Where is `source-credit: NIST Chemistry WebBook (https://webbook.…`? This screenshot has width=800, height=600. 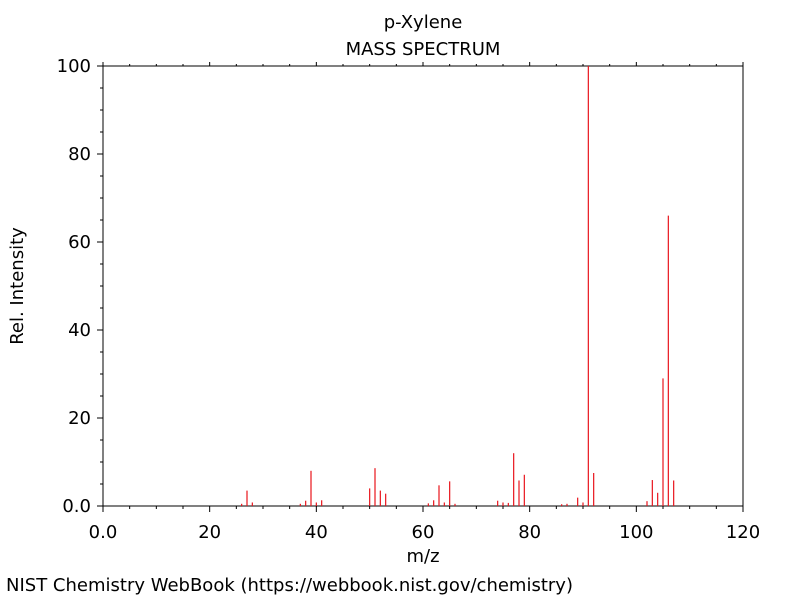
source-credit: NIST Chemistry WebBook (https://webbook.… is located at coordinates (289, 585).